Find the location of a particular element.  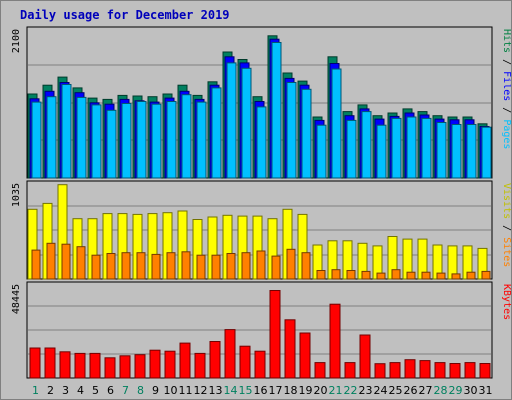

legend-visits-sites: Visits / Sites is located at coordinates (506, 225).